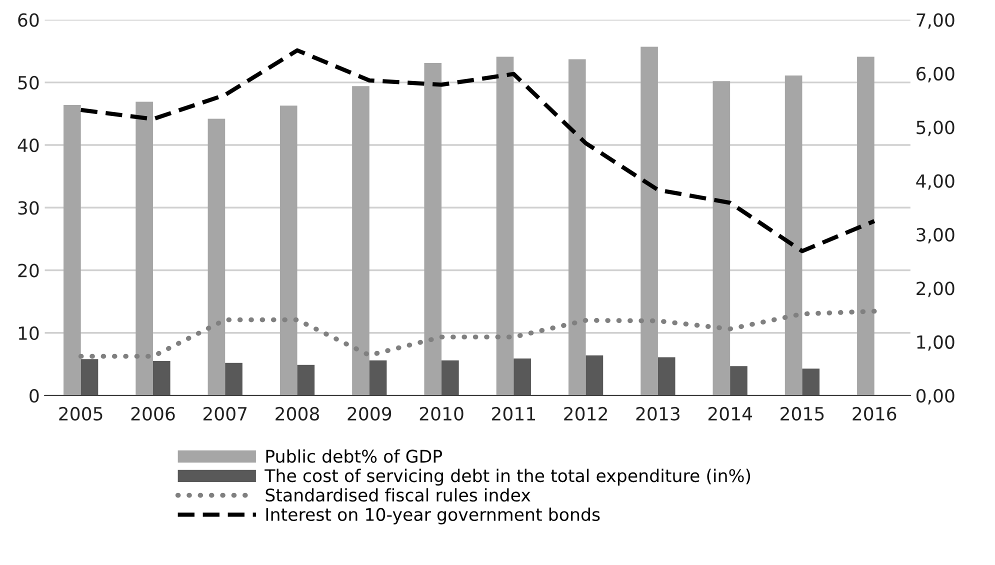 The image size is (995, 565). Describe the element at coordinates (433, 516) in the screenshot. I see `legend-label: Interest on 10-year government bonds` at that location.